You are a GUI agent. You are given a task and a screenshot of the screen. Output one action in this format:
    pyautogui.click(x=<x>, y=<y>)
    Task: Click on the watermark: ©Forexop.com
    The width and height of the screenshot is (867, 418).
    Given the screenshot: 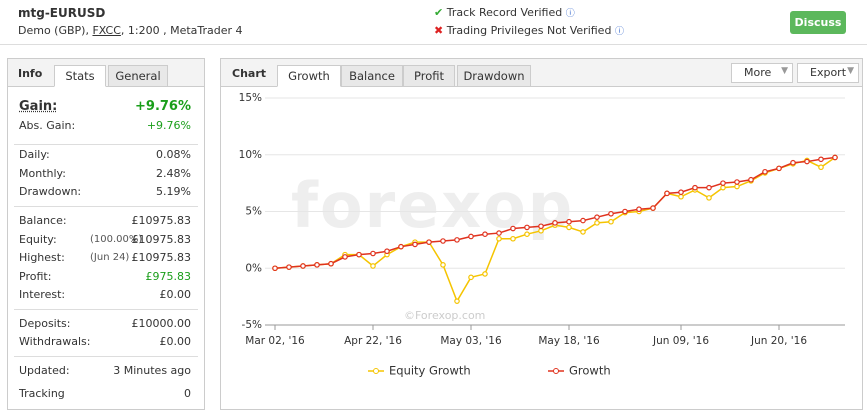 What is the action you would take?
    pyautogui.click(x=445, y=315)
    